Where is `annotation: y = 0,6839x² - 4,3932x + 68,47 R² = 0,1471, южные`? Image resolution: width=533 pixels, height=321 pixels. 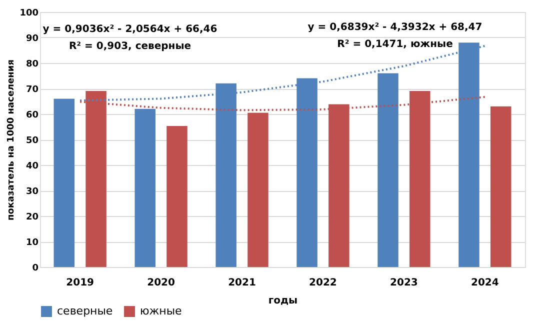
annotation: y = 0,6839x² - 4,3932x + 68,47 R² = 0,1471, южные is located at coordinates (395, 36).